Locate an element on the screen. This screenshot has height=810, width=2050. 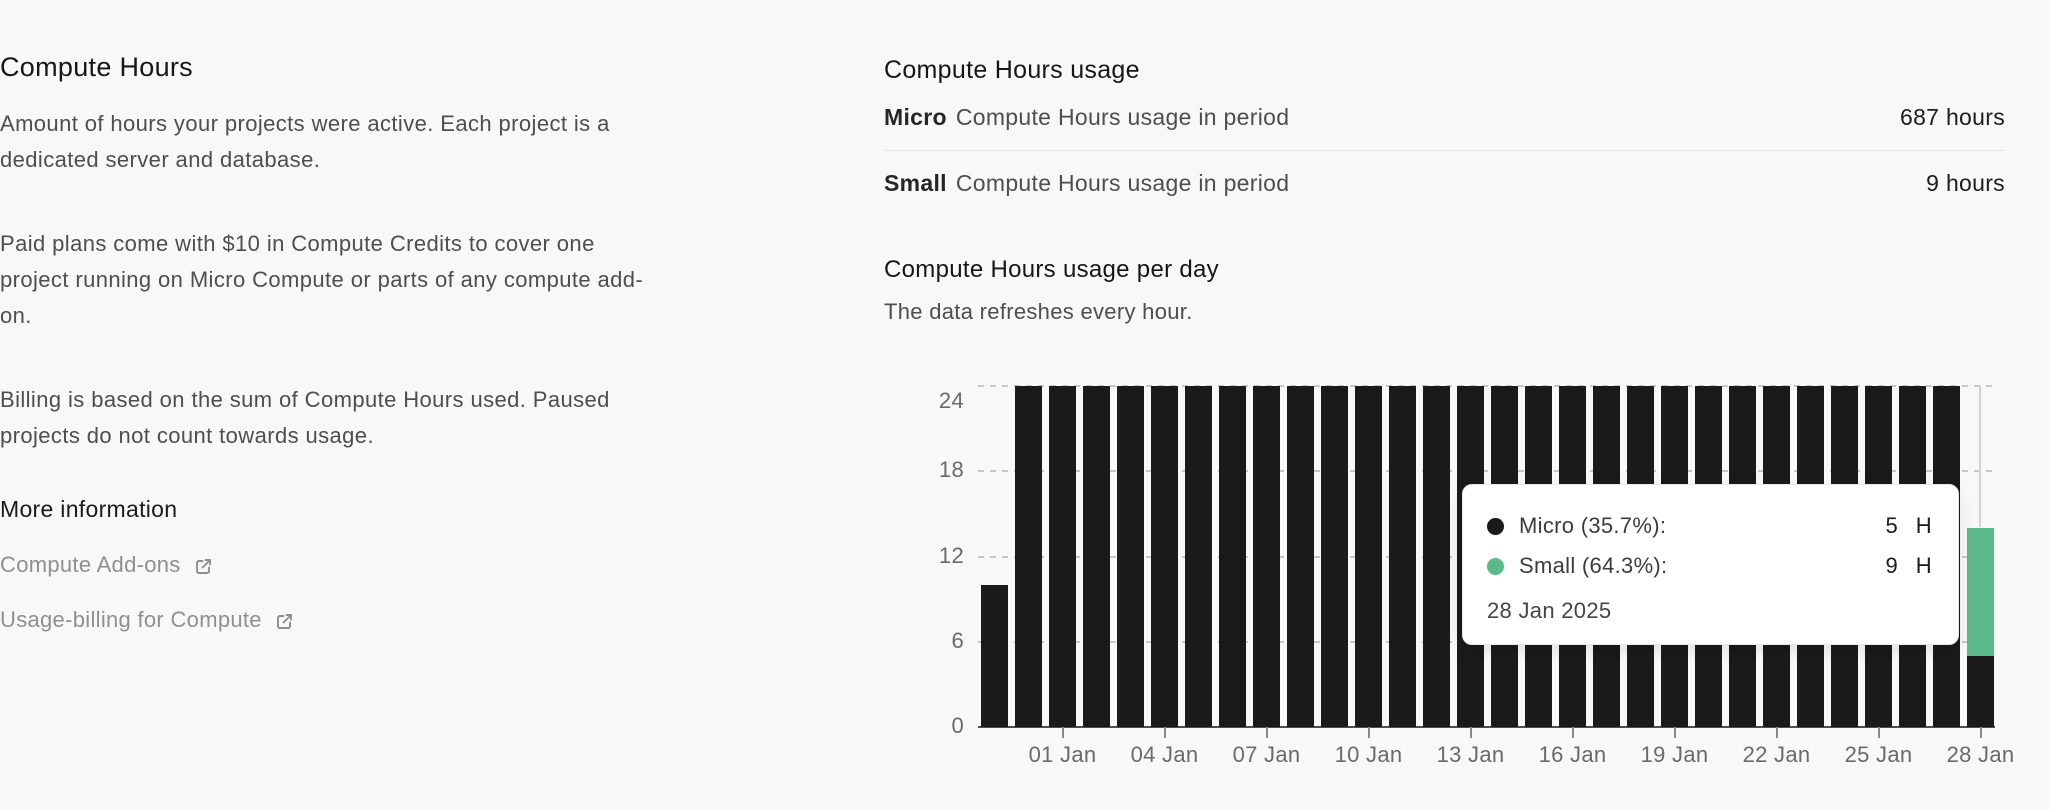
hover-crosshair-line is located at coordinates (1980, 456).